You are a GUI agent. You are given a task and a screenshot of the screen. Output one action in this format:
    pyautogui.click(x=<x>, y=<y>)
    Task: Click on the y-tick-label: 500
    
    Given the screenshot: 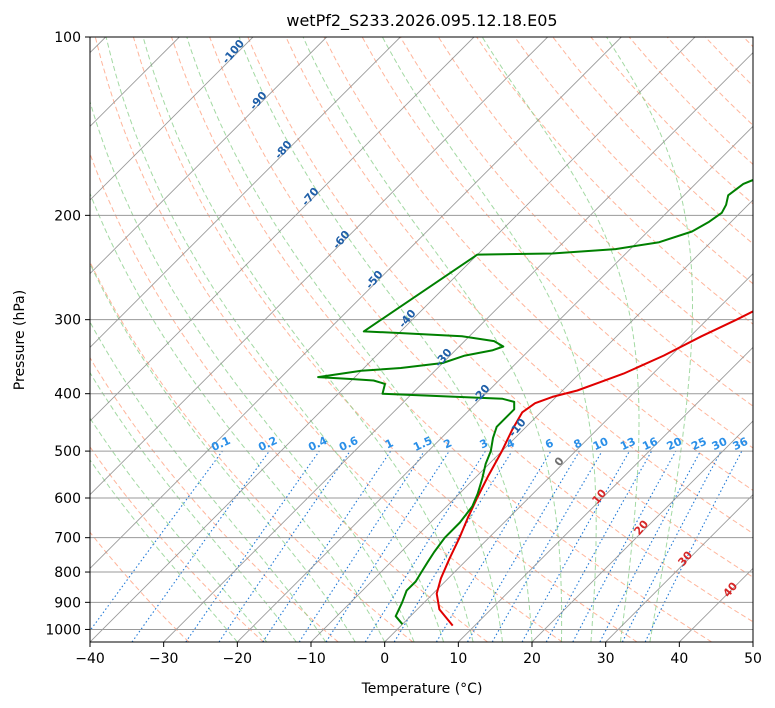 What is the action you would take?
    pyautogui.click(x=67, y=452)
    